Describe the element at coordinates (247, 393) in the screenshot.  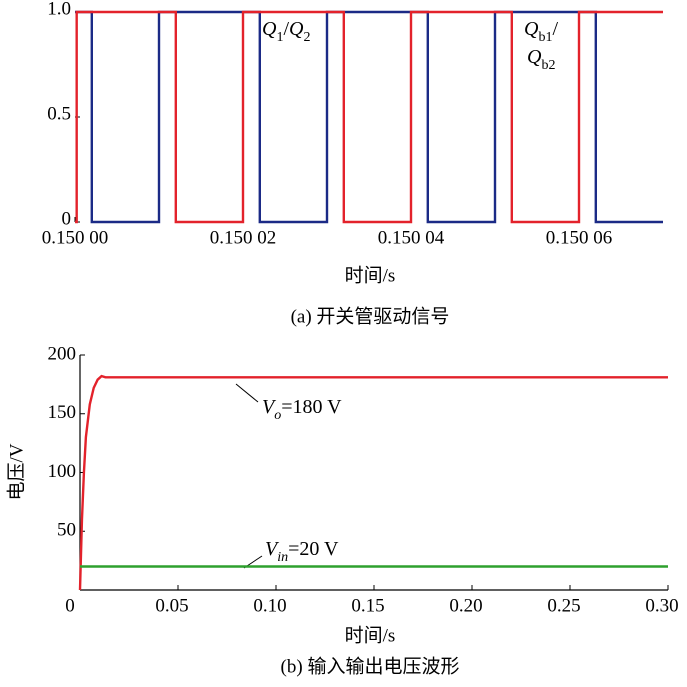
I see `leader-line` at that location.